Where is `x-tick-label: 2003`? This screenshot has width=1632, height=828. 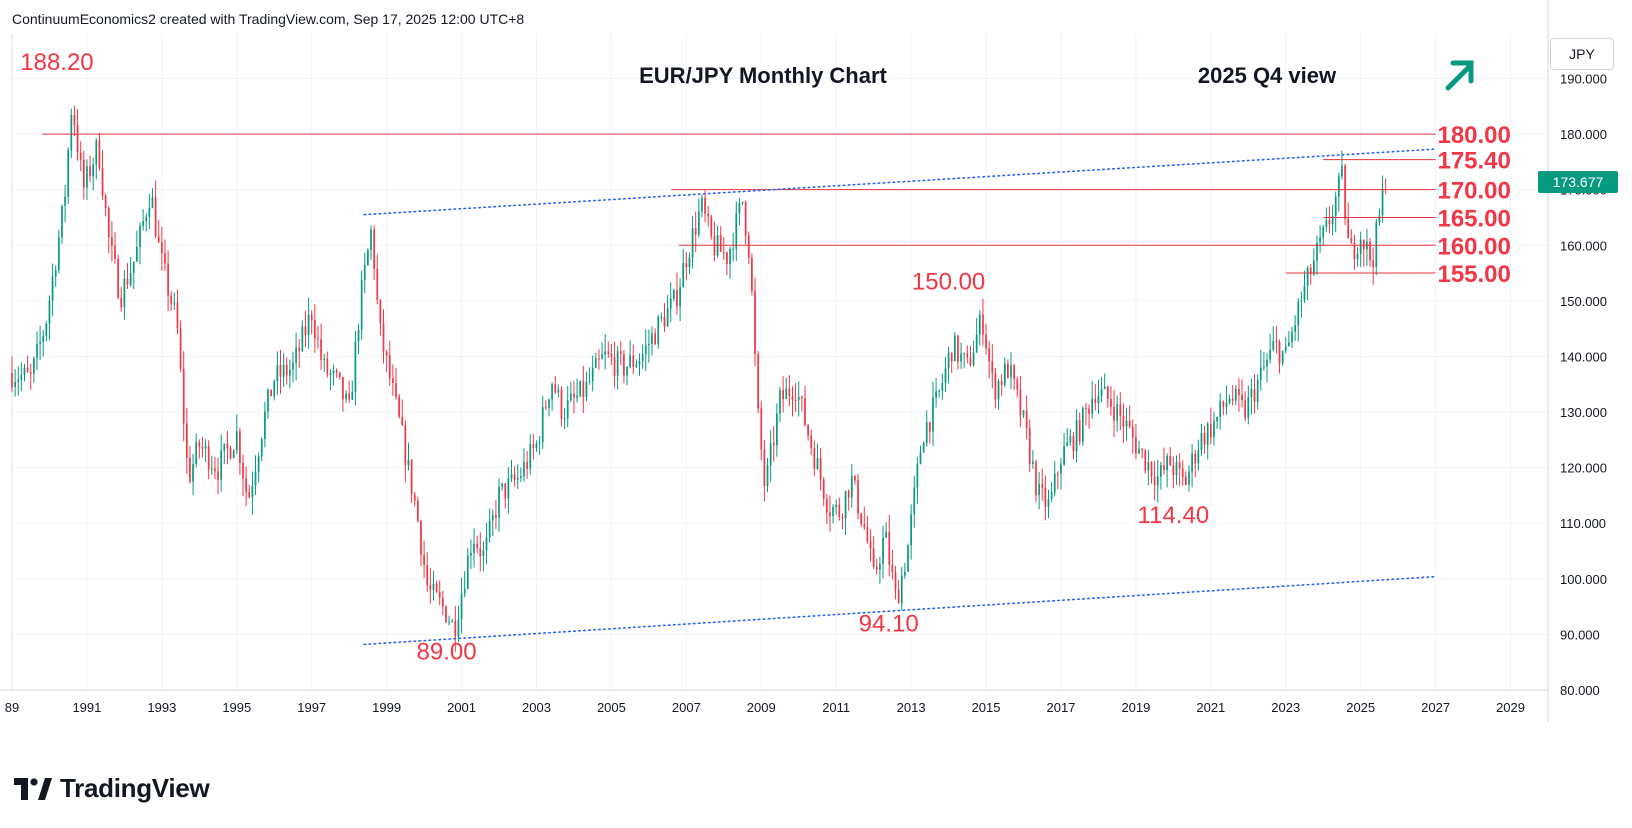 x-tick-label: 2003 is located at coordinates (536, 707).